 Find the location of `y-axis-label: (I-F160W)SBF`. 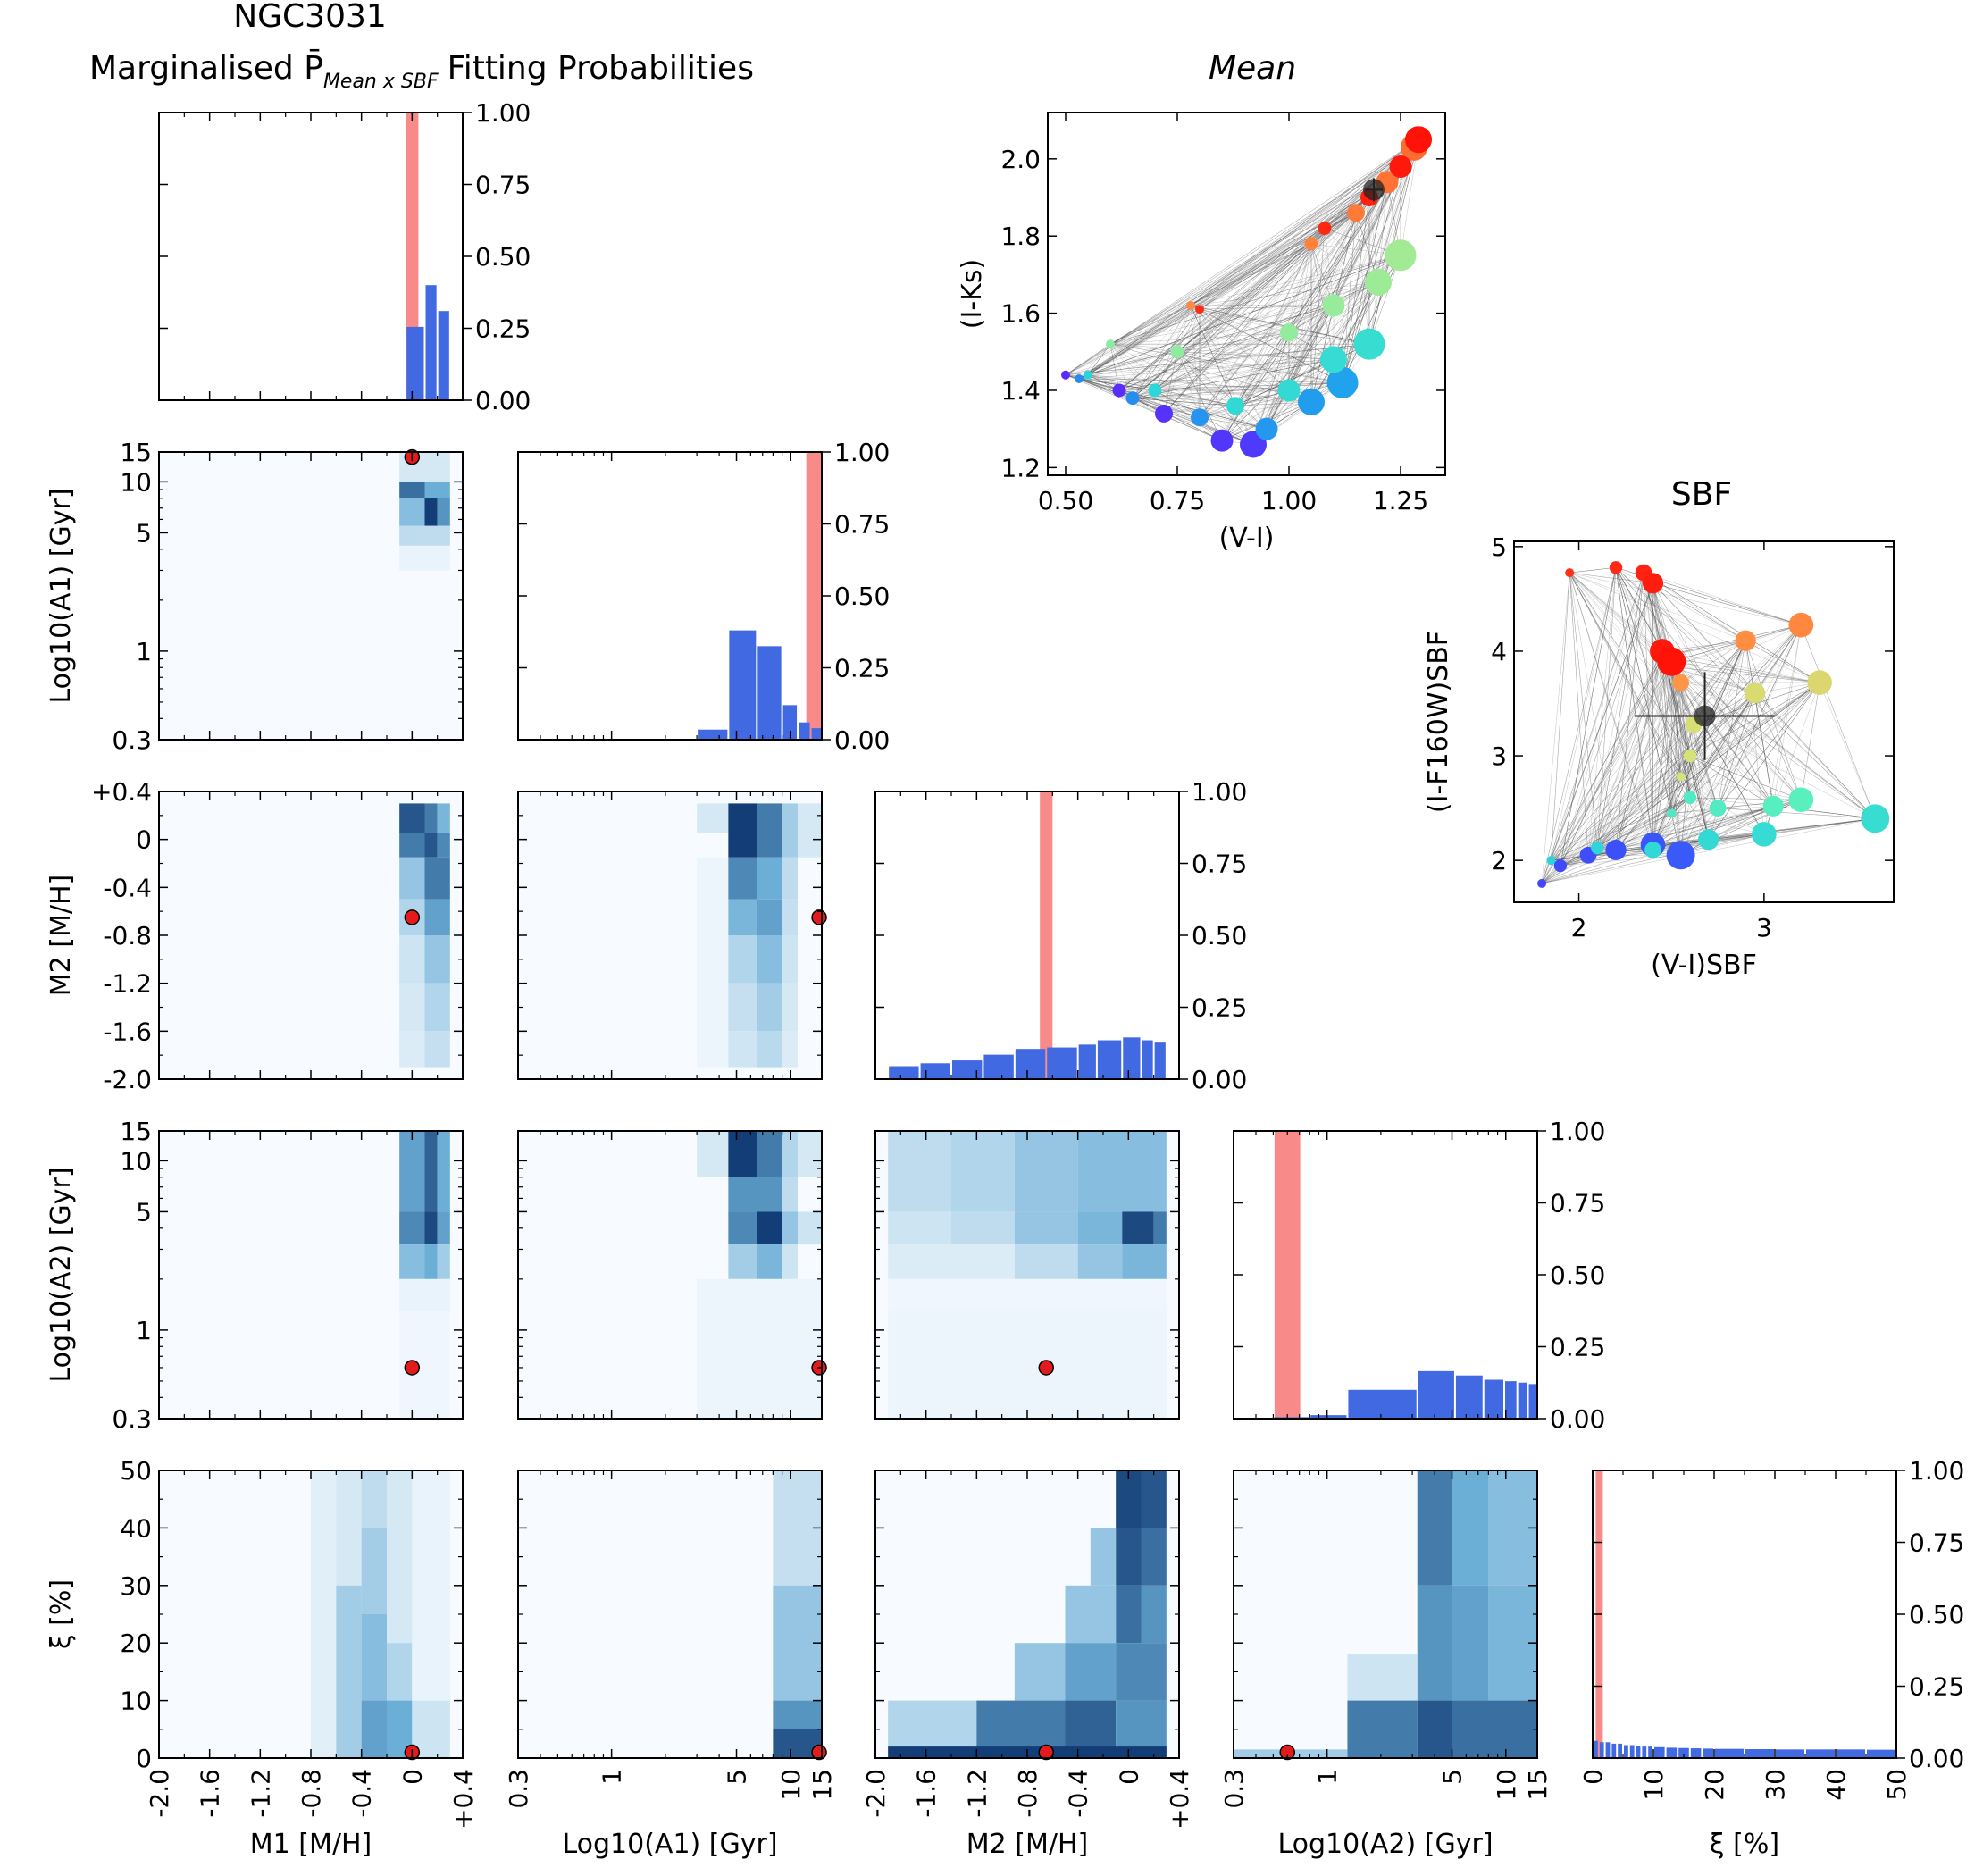

y-axis-label: (I-F160W)SBF is located at coordinates (1438, 722).